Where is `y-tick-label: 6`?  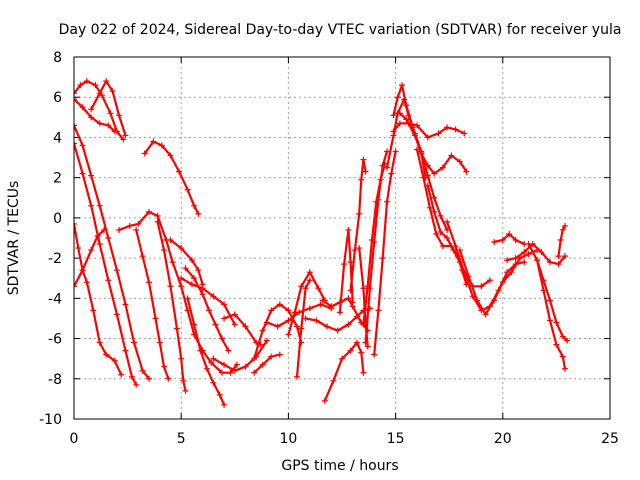
y-tick-label: 6 is located at coordinates (57, 98).